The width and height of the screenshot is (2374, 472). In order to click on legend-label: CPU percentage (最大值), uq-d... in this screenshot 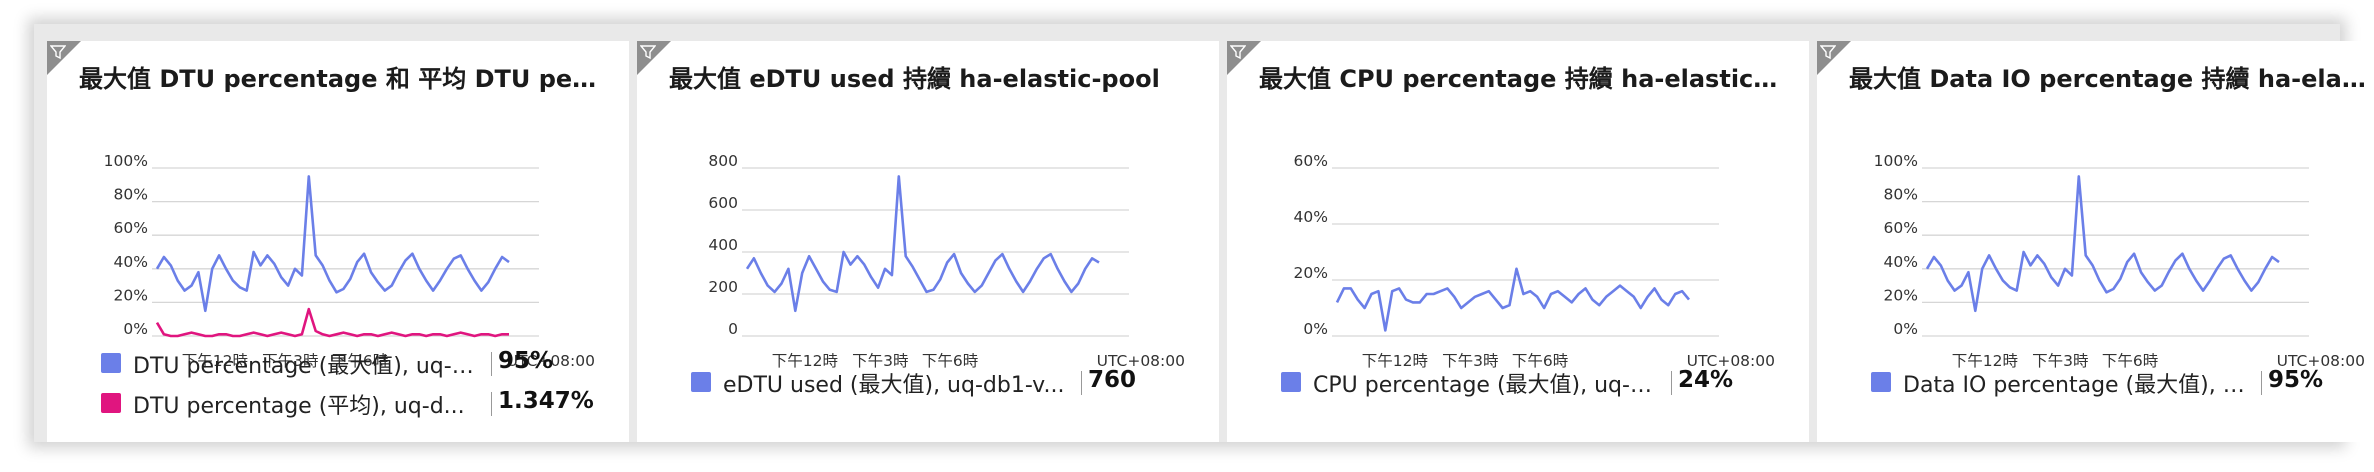, I will do `click(1488, 385)`.